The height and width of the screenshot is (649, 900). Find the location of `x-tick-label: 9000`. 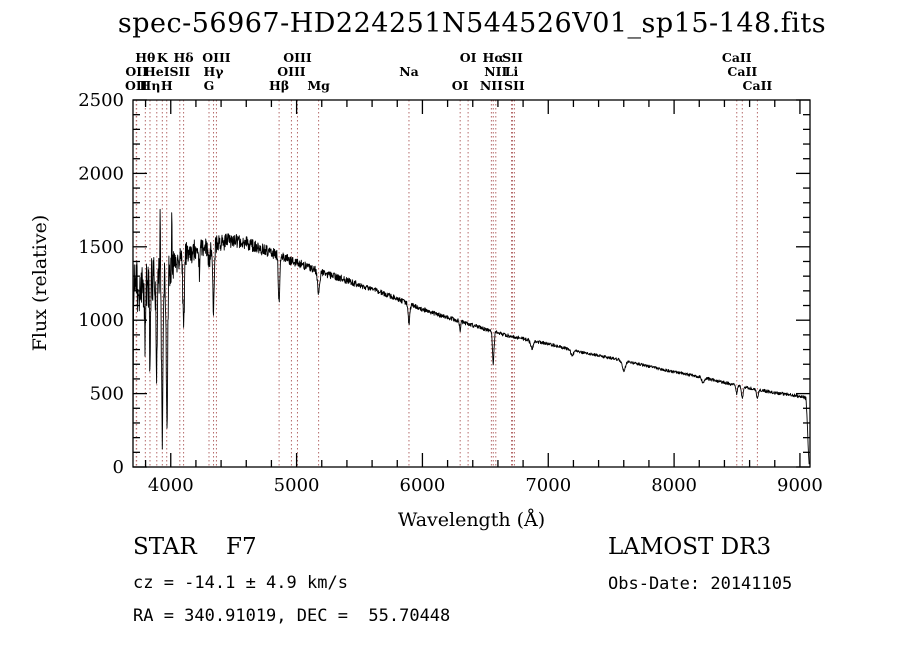

x-tick-label: 9000 is located at coordinates (800, 485).